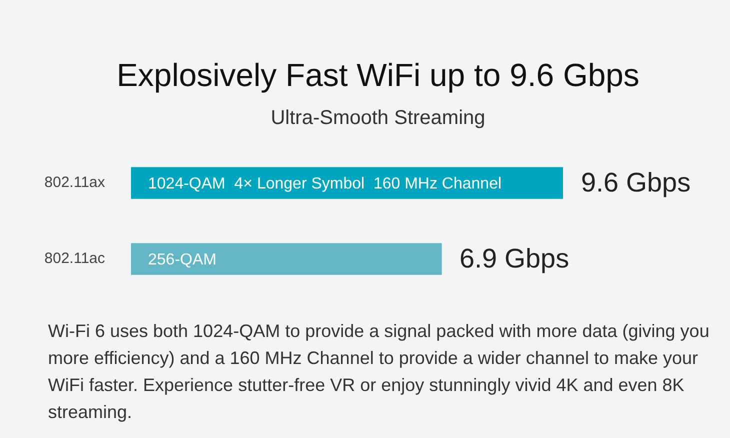  Describe the element at coordinates (636, 182) in the screenshot. I see `data-label: 9.6 Gbps` at that location.